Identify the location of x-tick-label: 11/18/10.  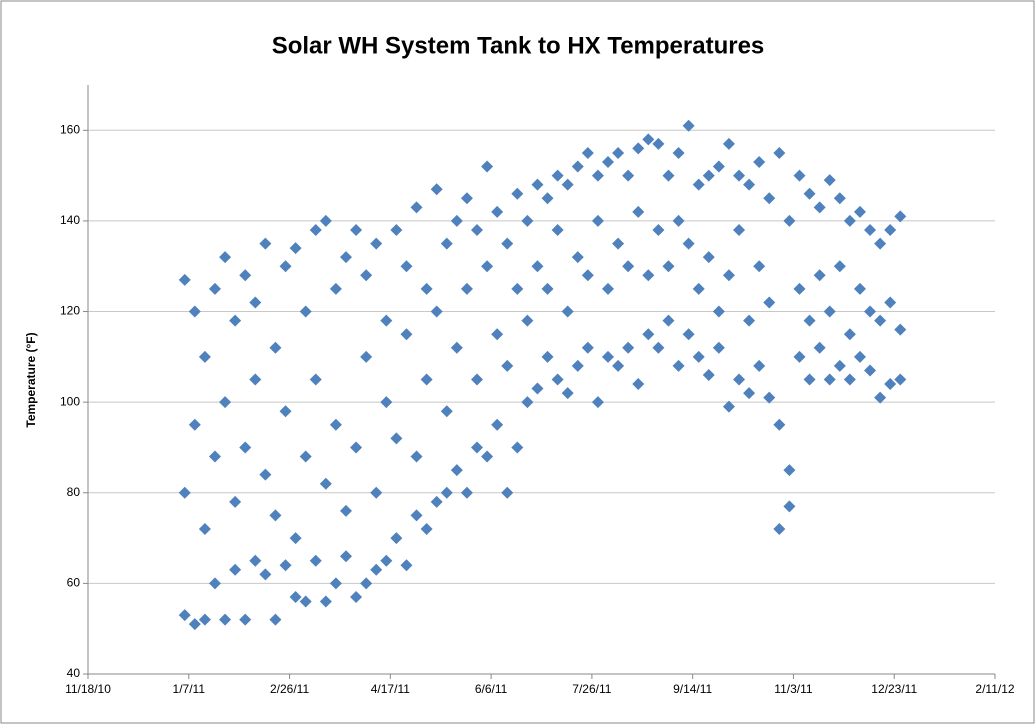
(88, 689).